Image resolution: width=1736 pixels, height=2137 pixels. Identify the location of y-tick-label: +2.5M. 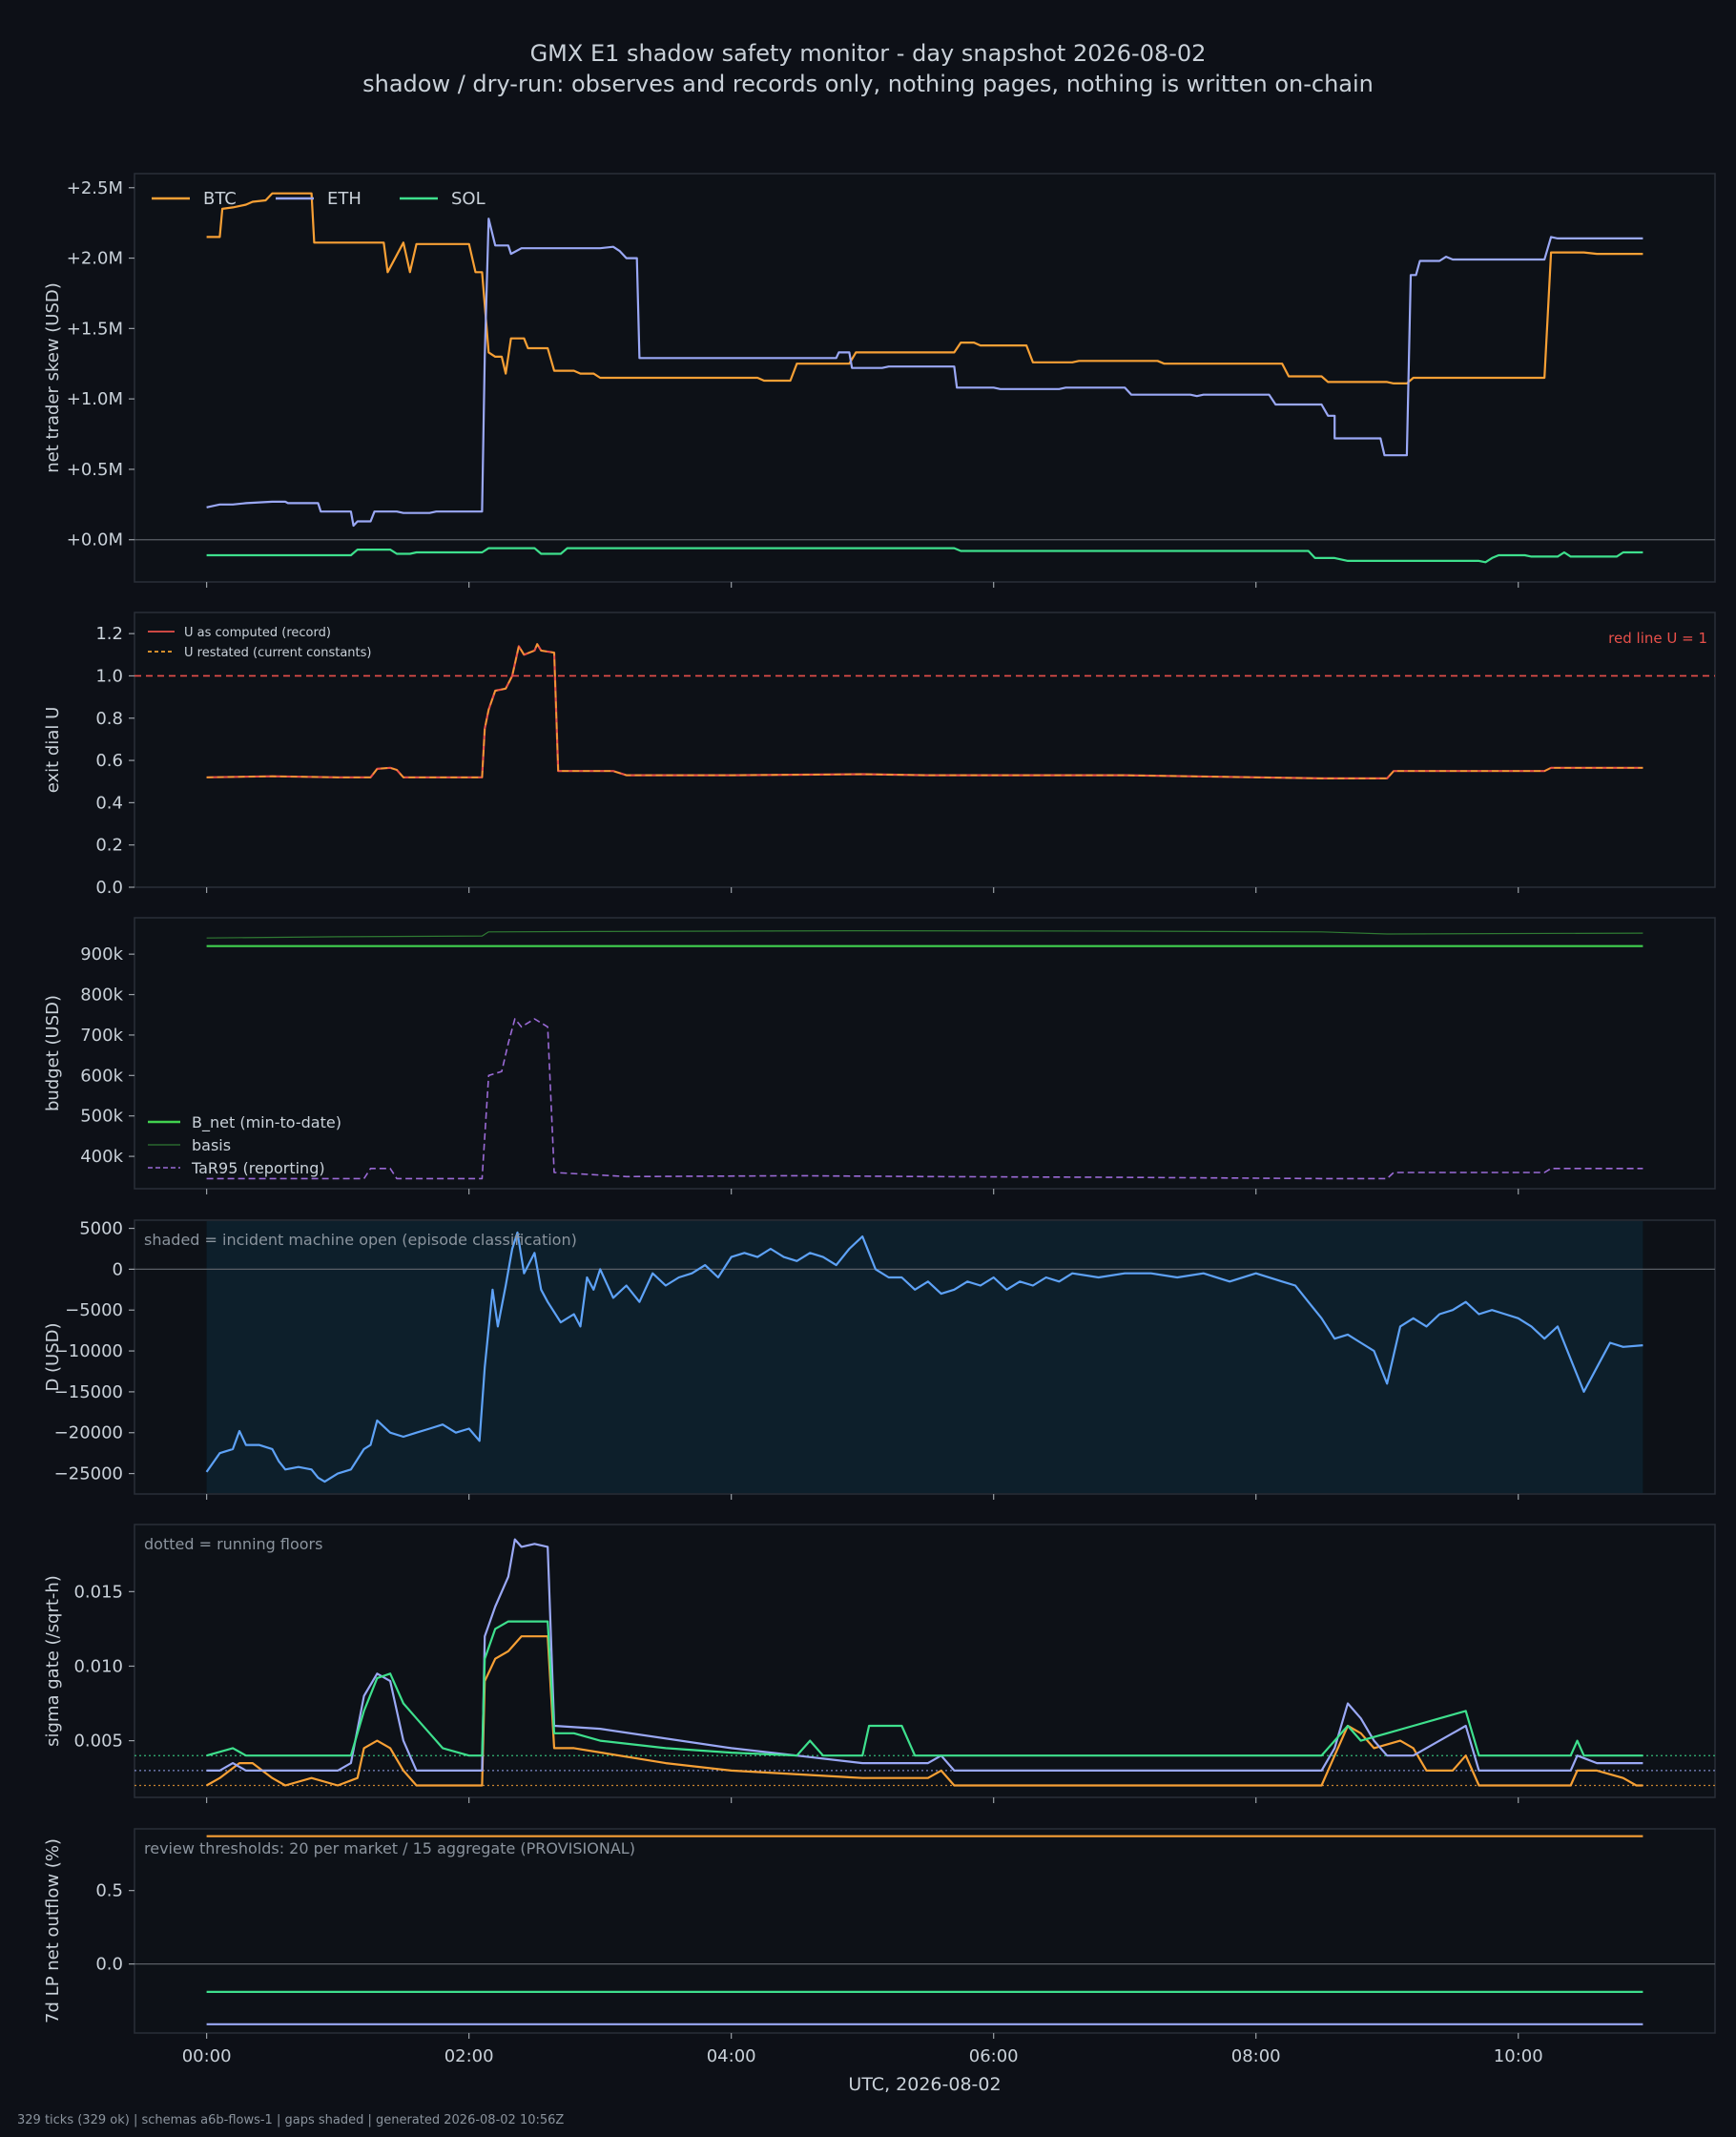
(95, 188).